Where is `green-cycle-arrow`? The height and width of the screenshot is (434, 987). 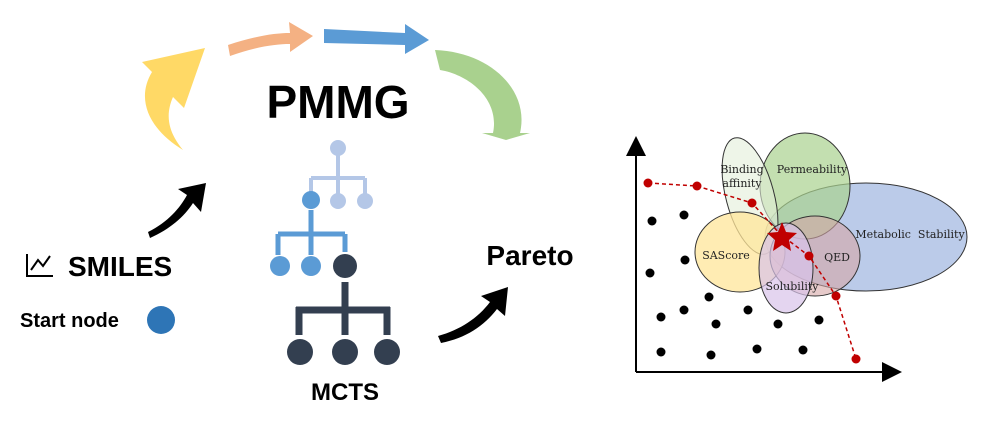 green-cycle-arrow is located at coordinates (482, 95).